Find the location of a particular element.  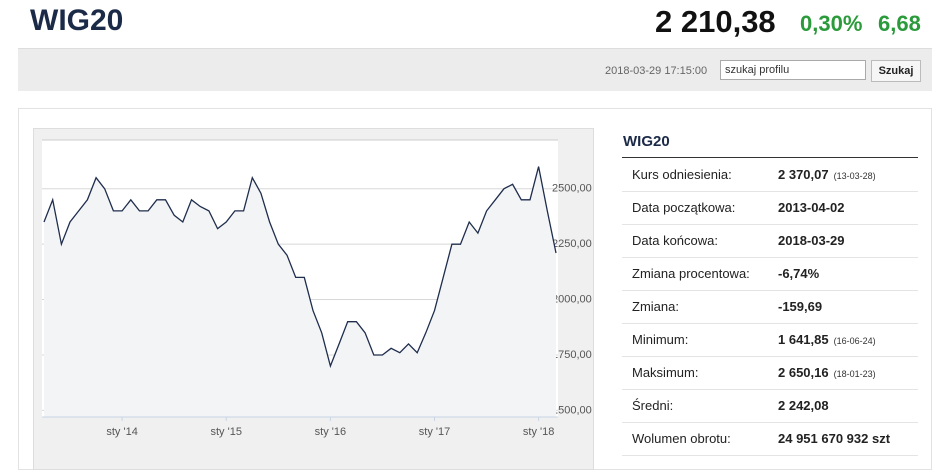

y-tick-label: 1750,00 is located at coordinates (572, 355).